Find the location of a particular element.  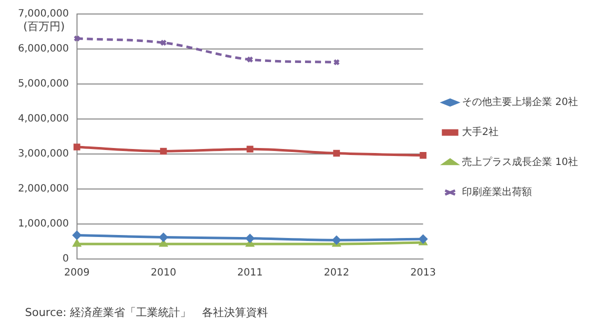

x-tick-label: 2011 is located at coordinates (250, 273).